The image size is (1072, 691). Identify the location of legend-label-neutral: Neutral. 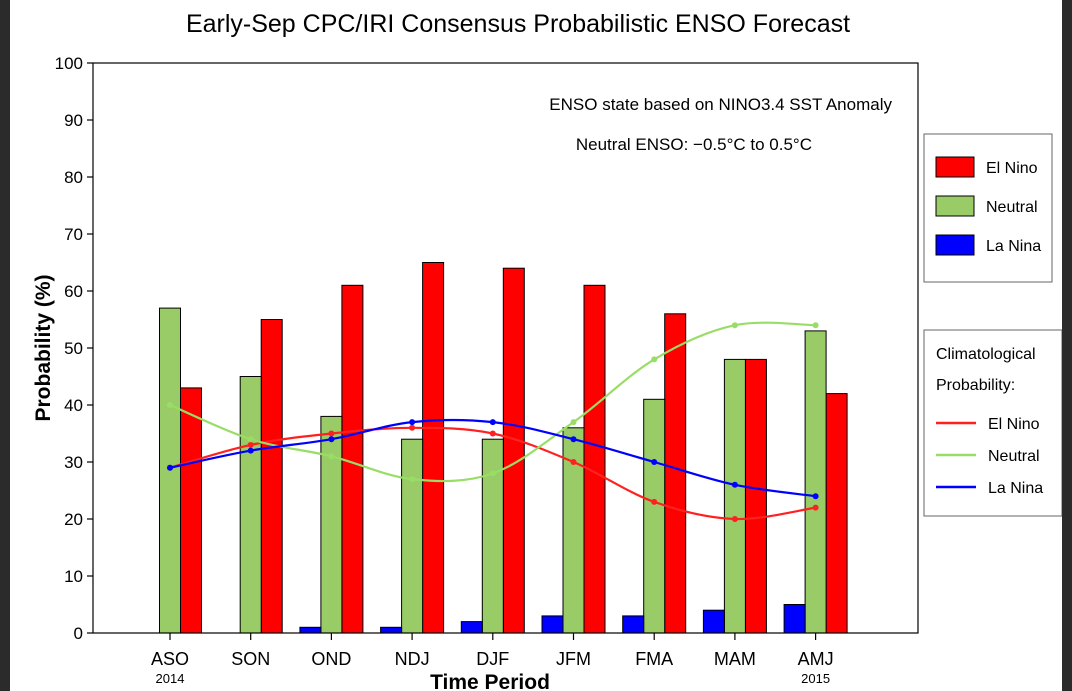
(1012, 207).